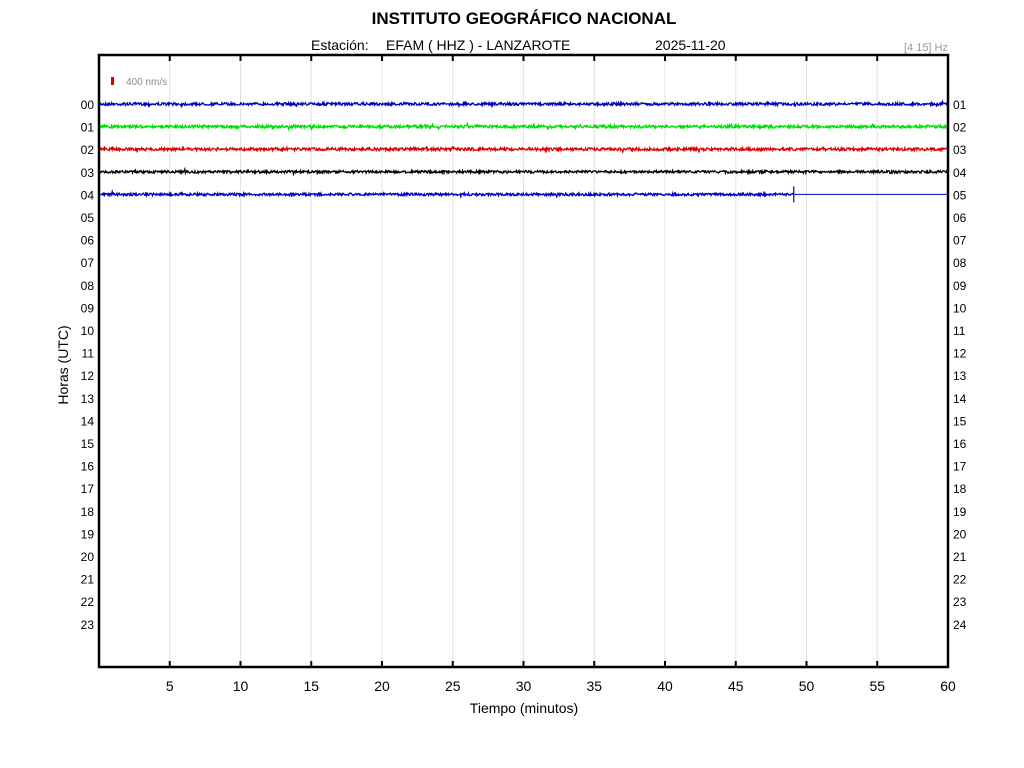 This screenshot has width=1024, height=768. I want to click on hour-label-left: 12, so click(88, 376).